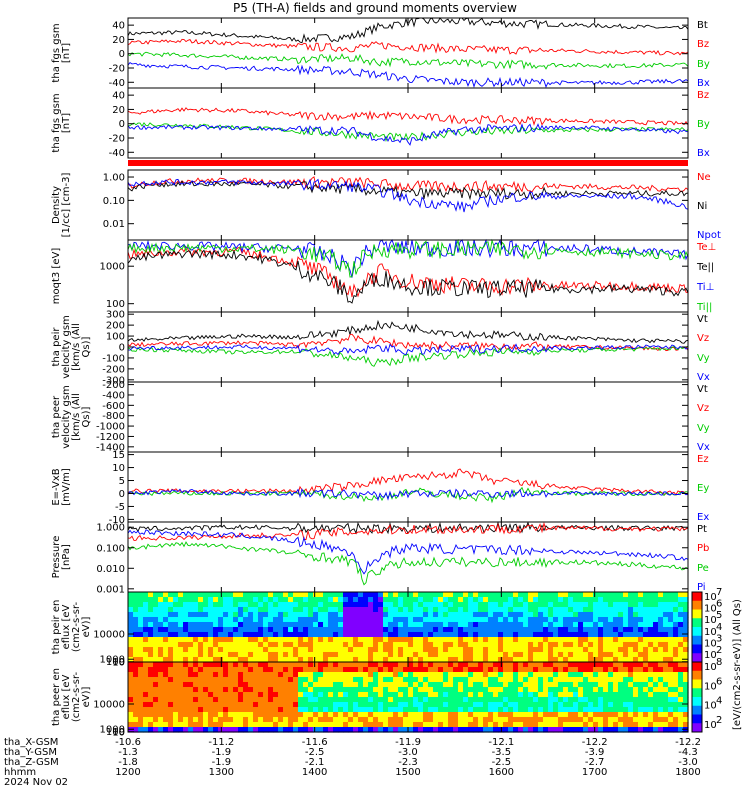 This screenshot has height=800, width=750. Describe the element at coordinates (128, 762) in the screenshot. I see `footer-row-value: -1.8` at that location.